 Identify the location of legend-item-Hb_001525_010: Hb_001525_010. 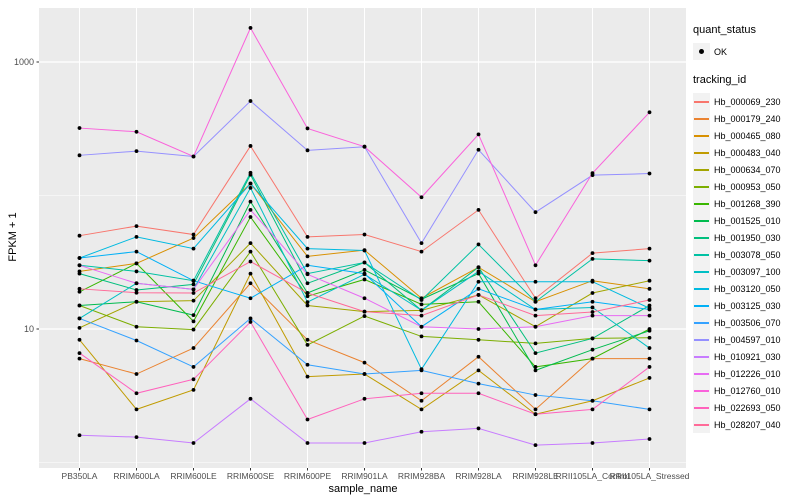
(746, 220).